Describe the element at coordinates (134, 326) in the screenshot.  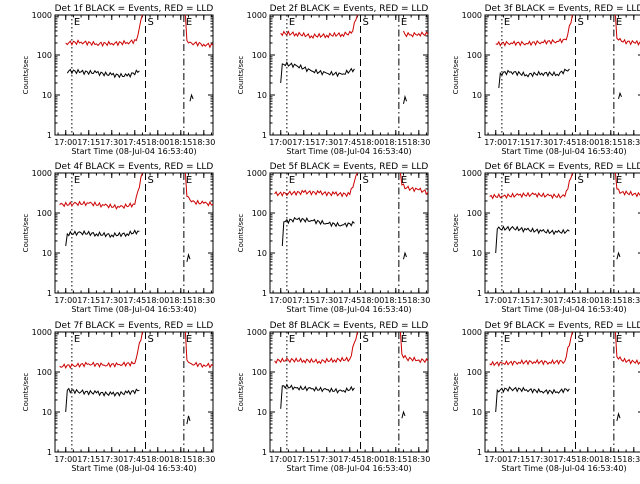
I see `panel-title: Det 7f BLACK = Events, RED = LLD` at that location.